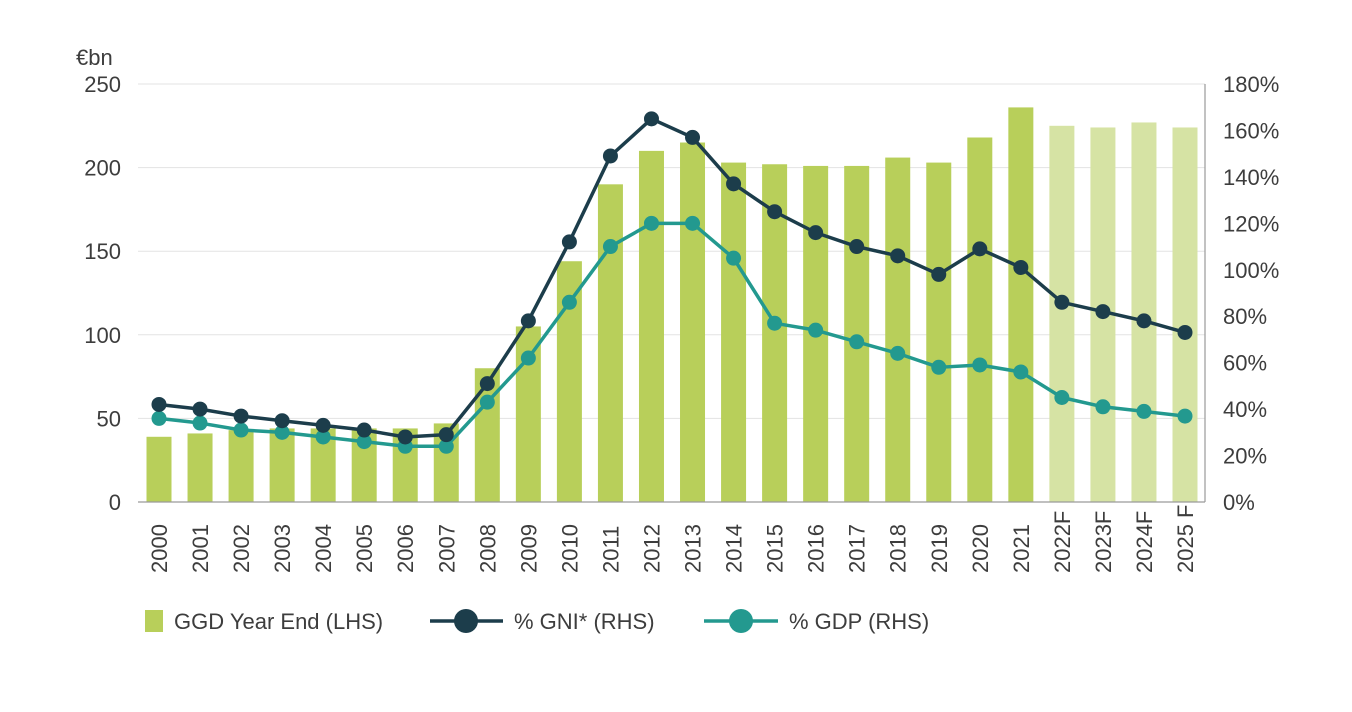  I want to click on legend-label: GGD Year End (LHS), so click(278, 621).